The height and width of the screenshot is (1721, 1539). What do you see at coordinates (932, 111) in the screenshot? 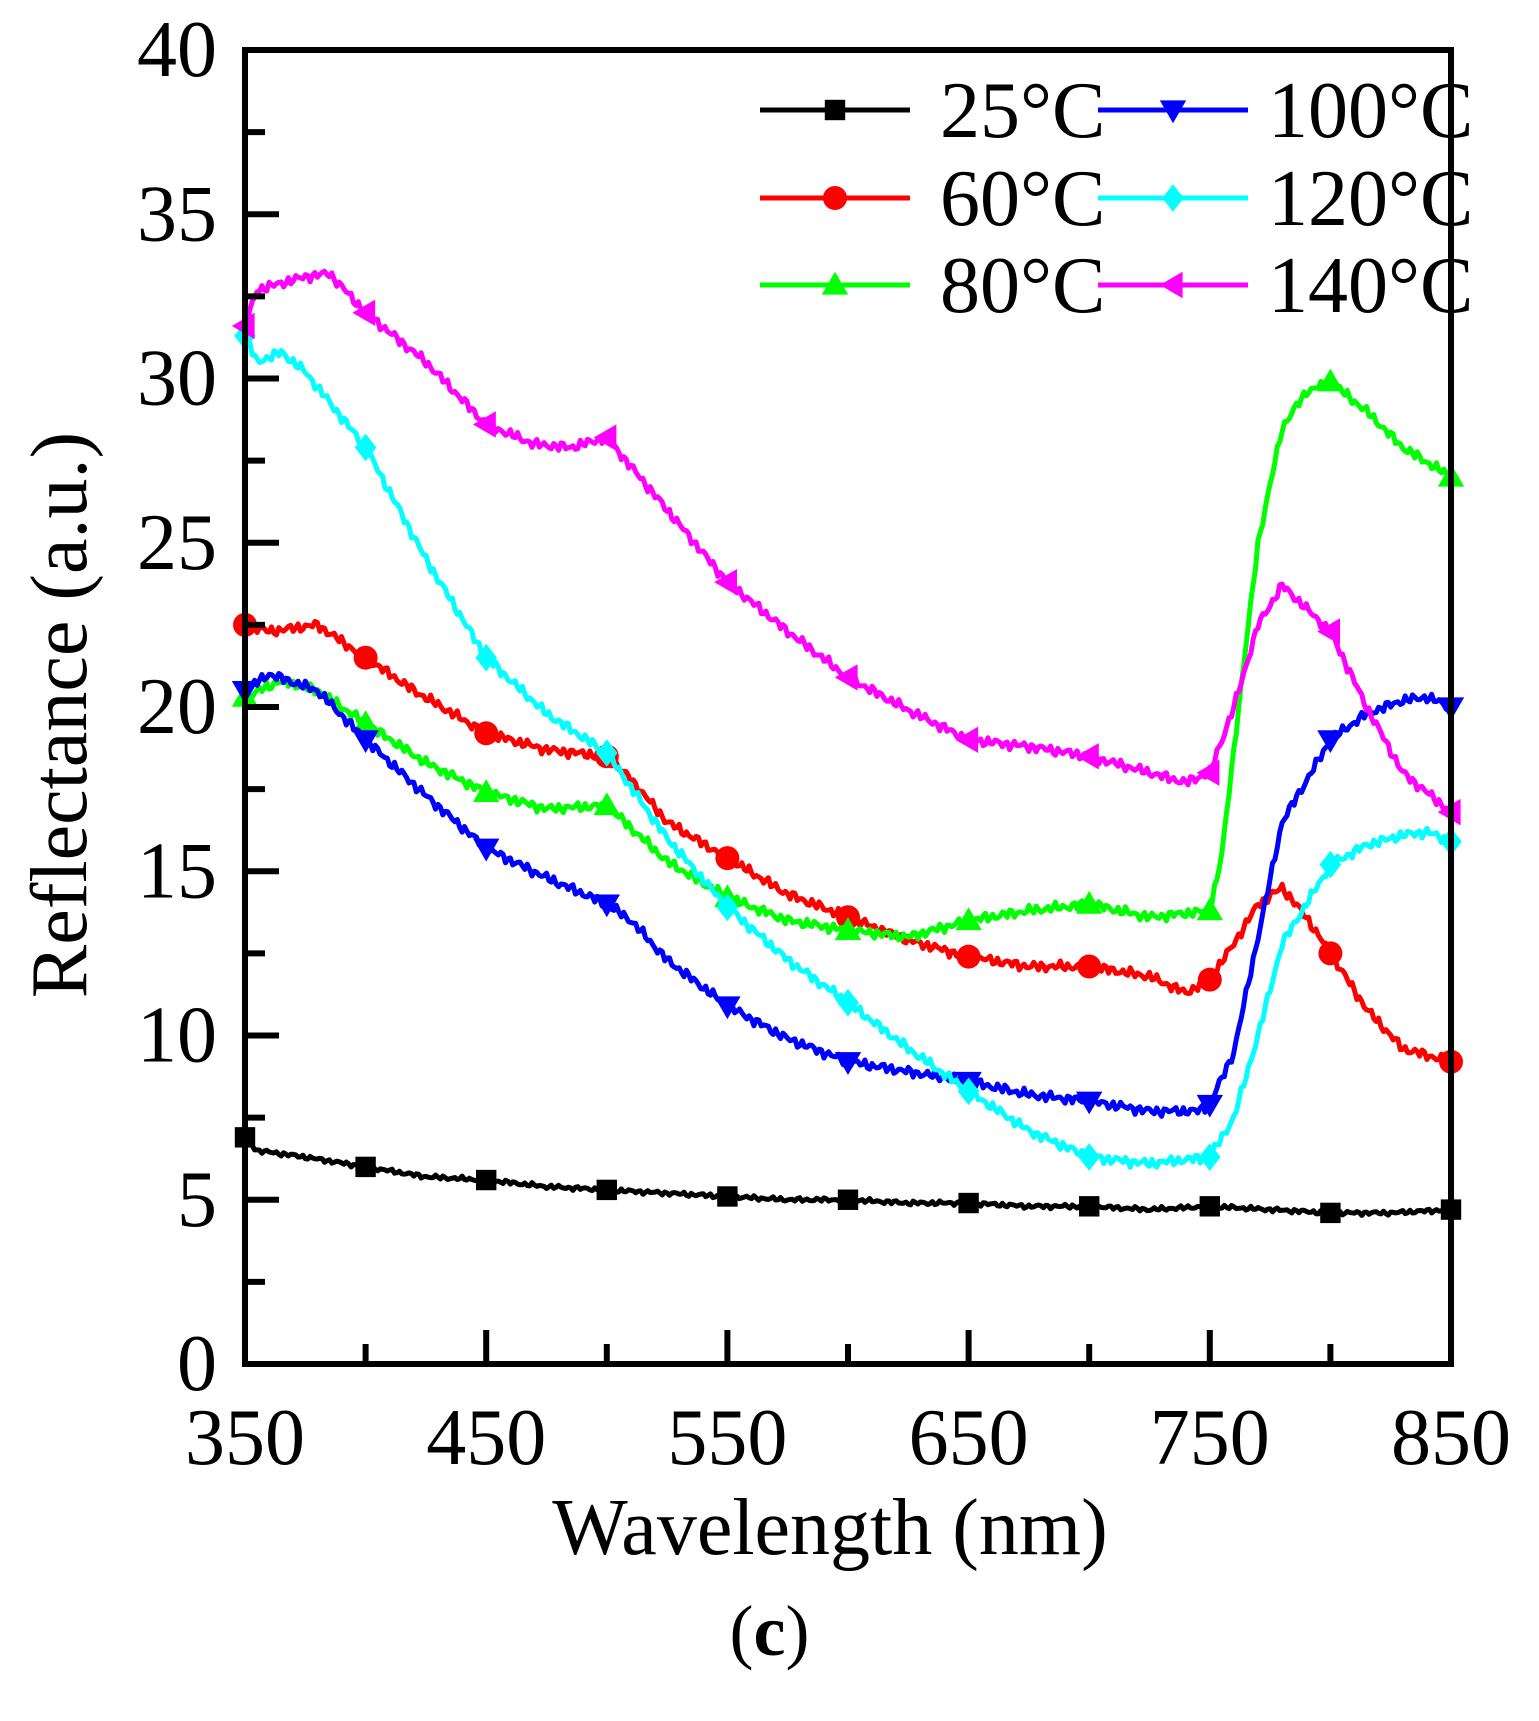
I see `legend-entry: 25°C` at bounding box center [932, 111].